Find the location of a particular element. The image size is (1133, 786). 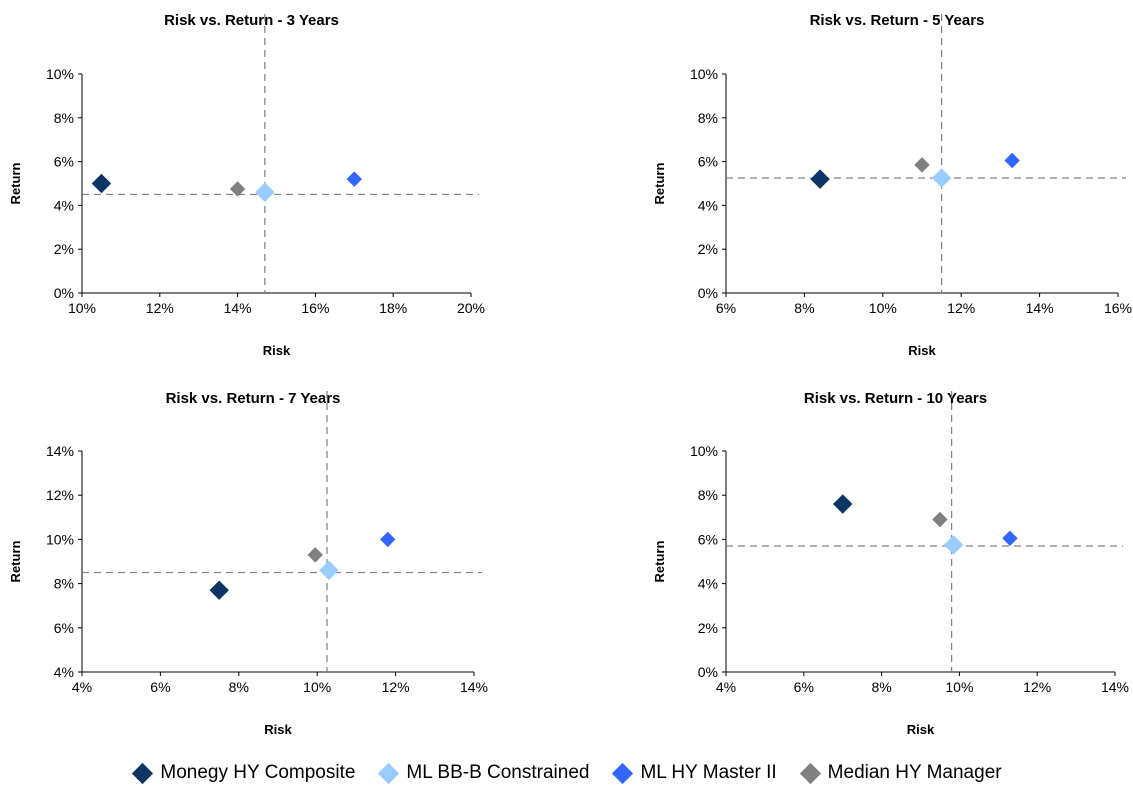

chart1-ytick-label: 2% is located at coordinates (64, 249).